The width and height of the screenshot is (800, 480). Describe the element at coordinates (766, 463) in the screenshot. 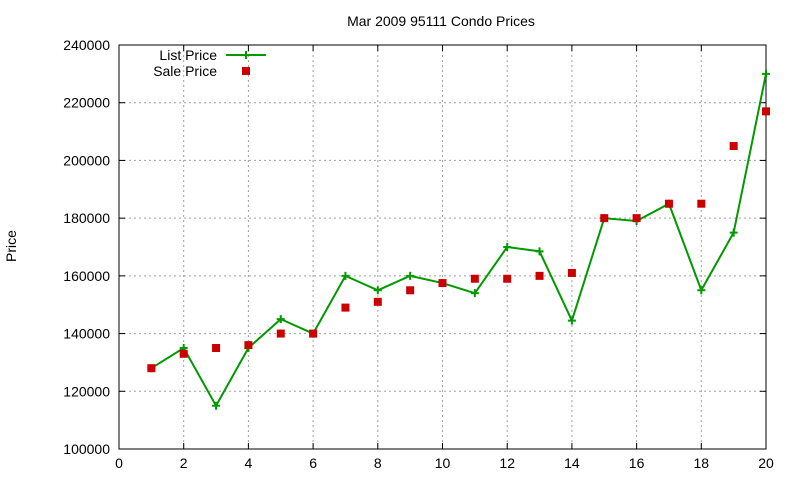

I see `x-tick-label: 20` at that location.